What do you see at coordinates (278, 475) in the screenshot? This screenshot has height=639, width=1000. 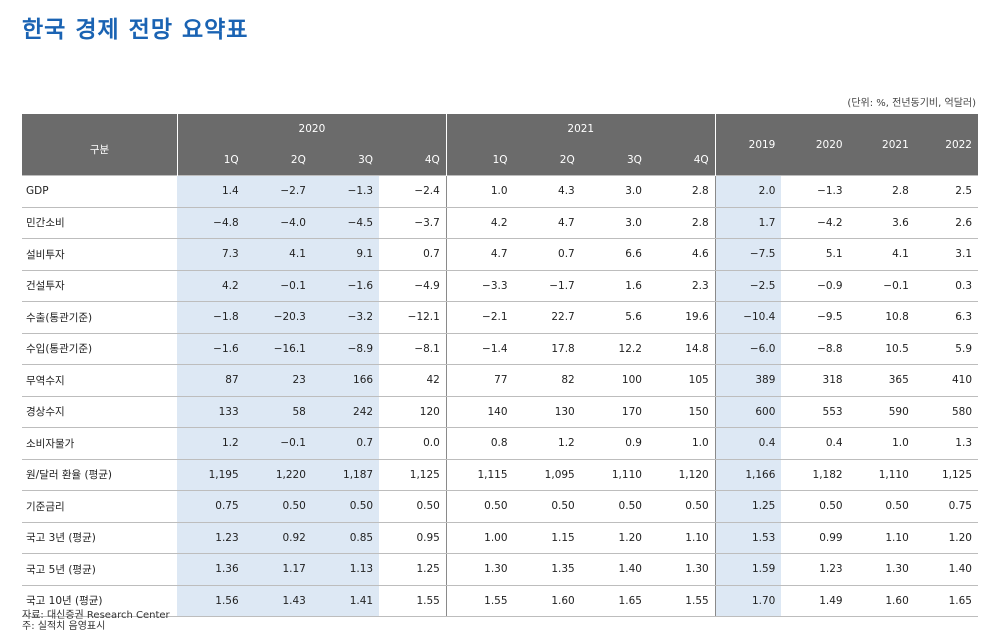 I see `table-cell: 1,220` at bounding box center [278, 475].